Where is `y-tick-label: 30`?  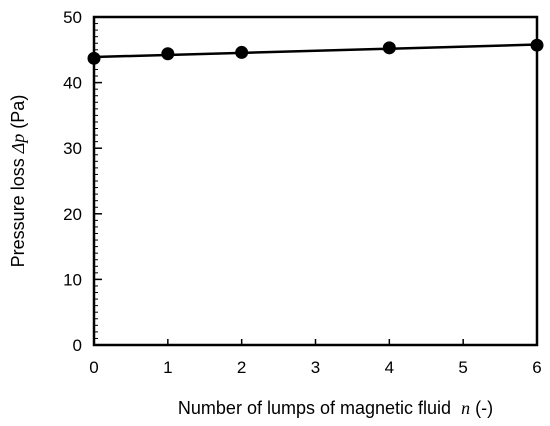 y-tick-label: 30 is located at coordinates (72, 148).